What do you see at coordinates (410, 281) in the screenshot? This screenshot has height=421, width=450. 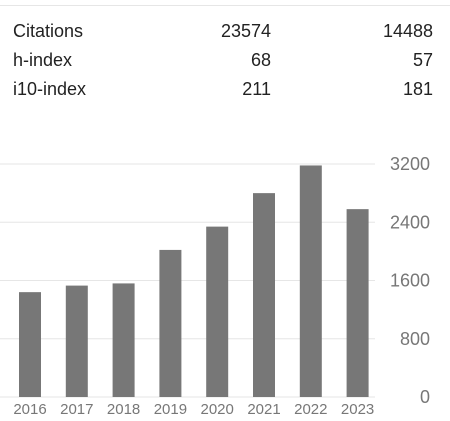 I see `y-tick-label: 1600` at bounding box center [410, 281].